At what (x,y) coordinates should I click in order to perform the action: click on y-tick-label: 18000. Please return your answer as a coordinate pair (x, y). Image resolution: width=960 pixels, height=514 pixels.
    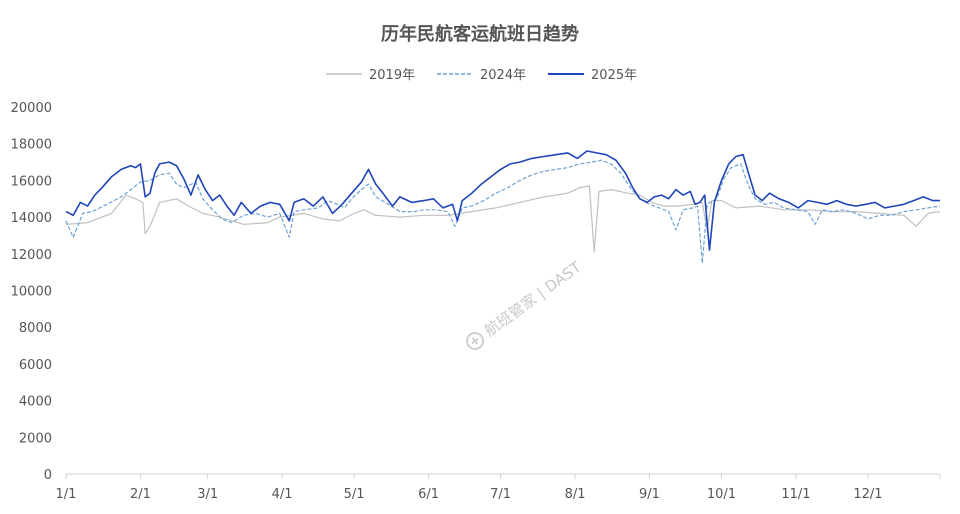
    Looking at the image, I should click on (31, 145).